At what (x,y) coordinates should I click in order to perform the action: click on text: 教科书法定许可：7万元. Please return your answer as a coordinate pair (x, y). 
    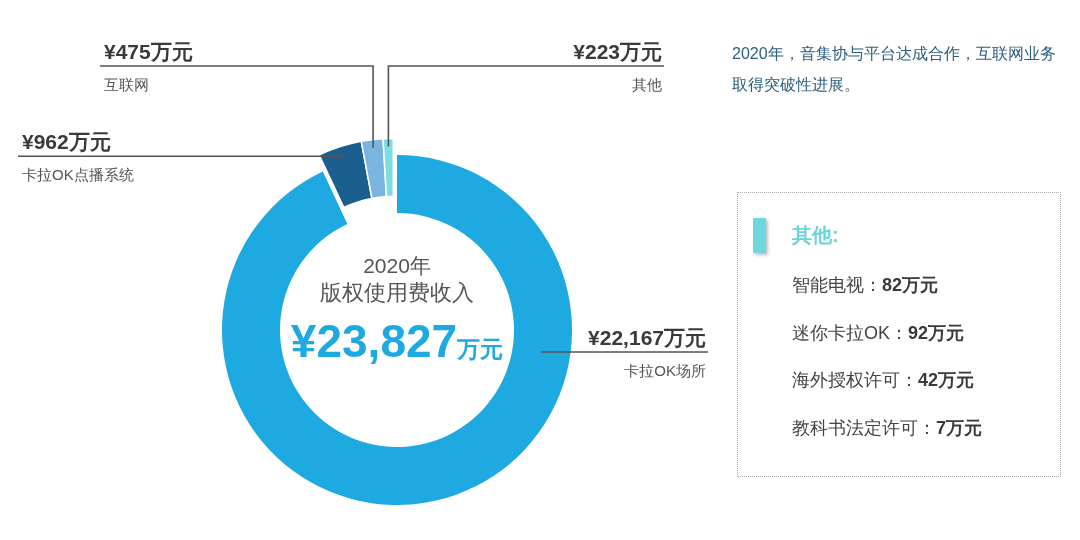
    Looking at the image, I should click on (887, 427).